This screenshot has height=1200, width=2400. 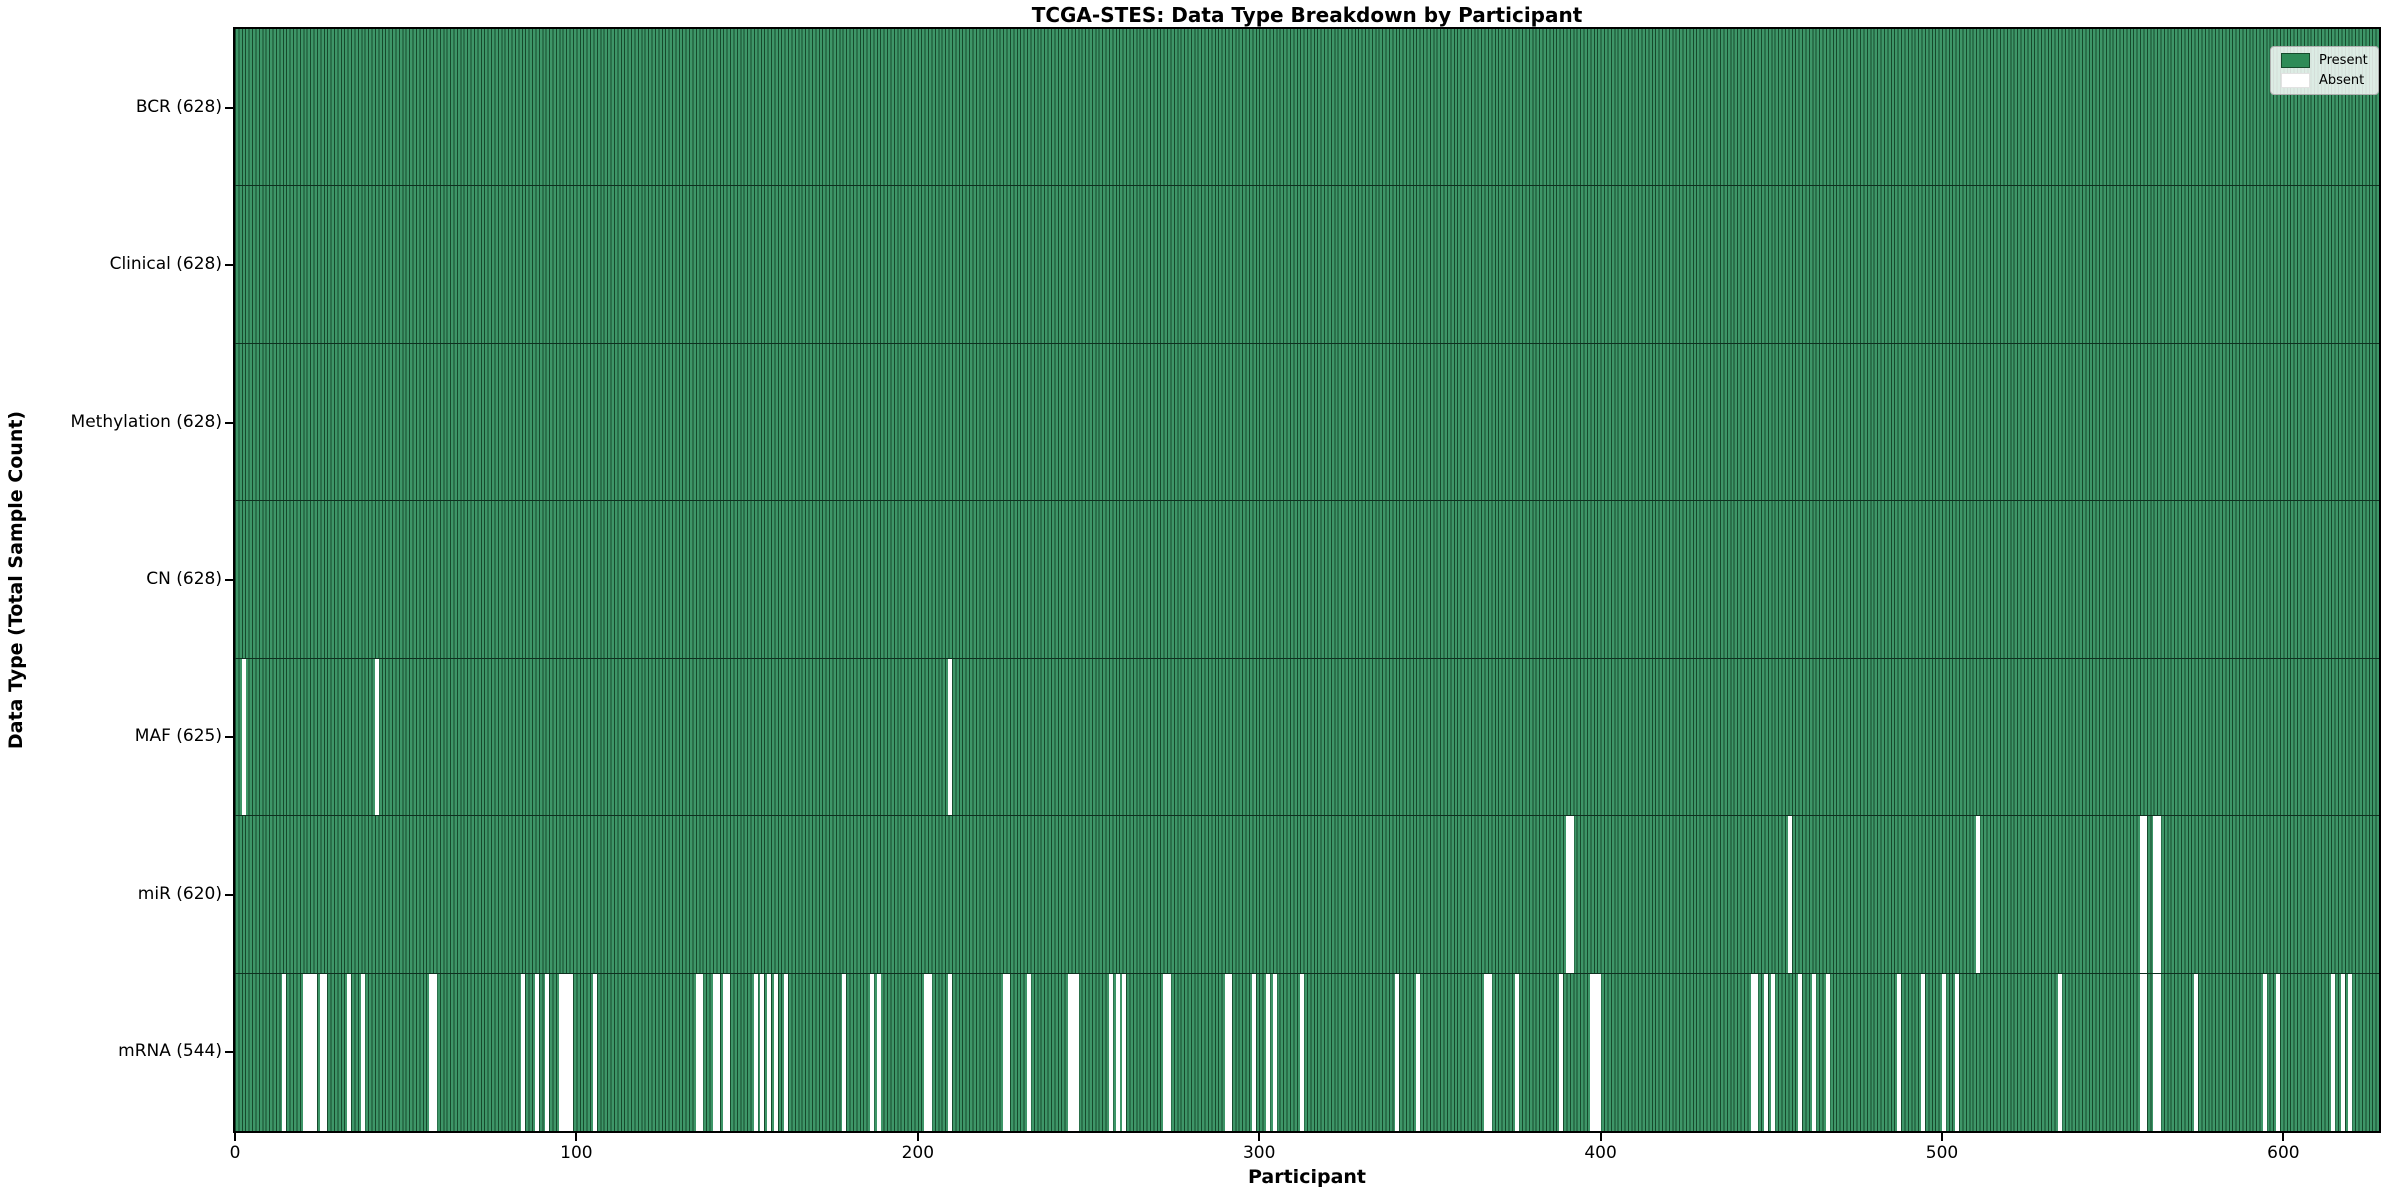 What do you see at coordinates (1600, 1153) in the screenshot?
I see `x-tick-label: 400` at bounding box center [1600, 1153].